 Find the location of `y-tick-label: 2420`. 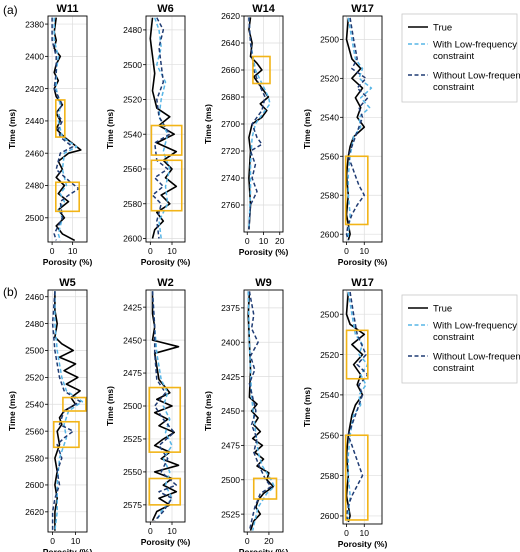

y-tick-label: 2420 is located at coordinates (34, 89).